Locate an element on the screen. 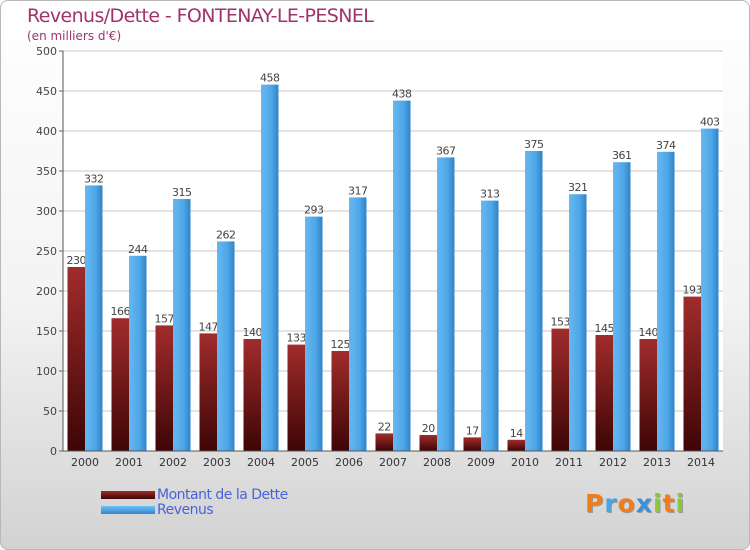 This screenshot has width=750, height=550. legend-label-revenus: Revenus is located at coordinates (185, 509).